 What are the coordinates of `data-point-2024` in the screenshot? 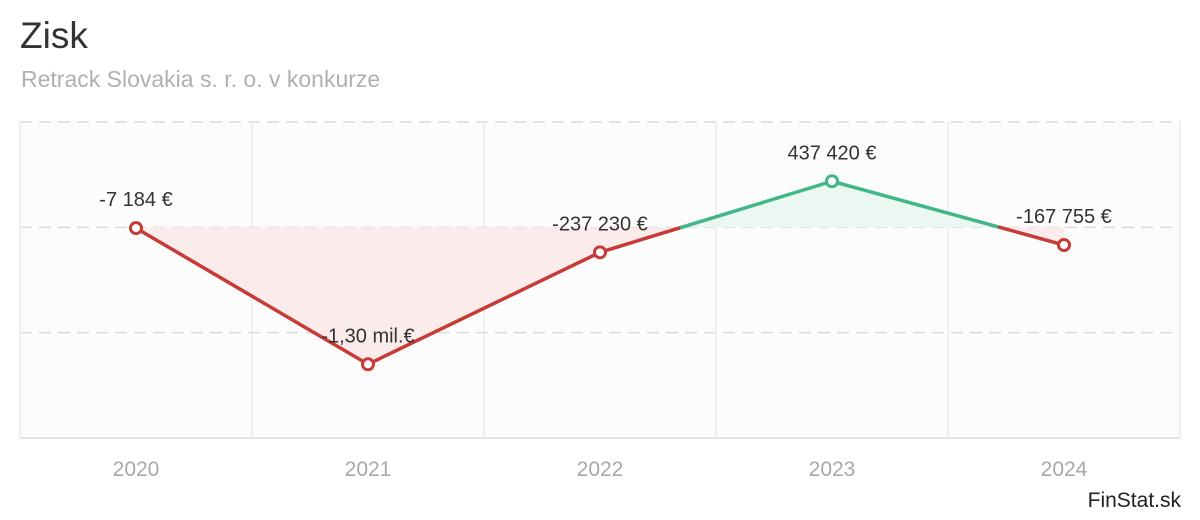 It's located at (1064, 245).